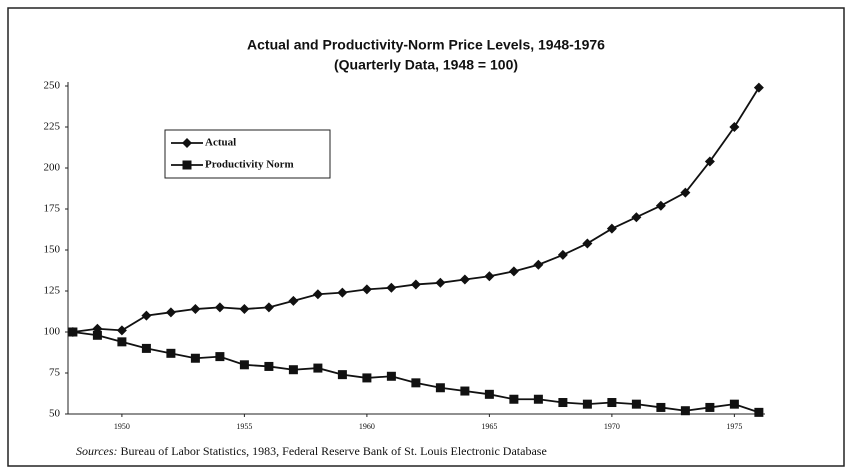 Image resolution: width=853 pixels, height=472 pixels. Describe the element at coordinates (52, 332) in the screenshot. I see `y-tick-label: 100` at that location.